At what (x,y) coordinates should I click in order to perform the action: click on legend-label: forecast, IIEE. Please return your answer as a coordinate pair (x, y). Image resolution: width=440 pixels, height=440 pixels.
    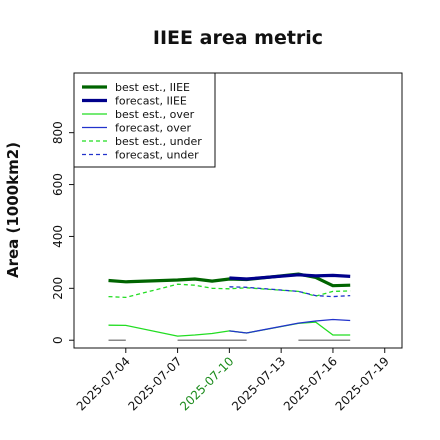
    Looking at the image, I should click on (151, 101).